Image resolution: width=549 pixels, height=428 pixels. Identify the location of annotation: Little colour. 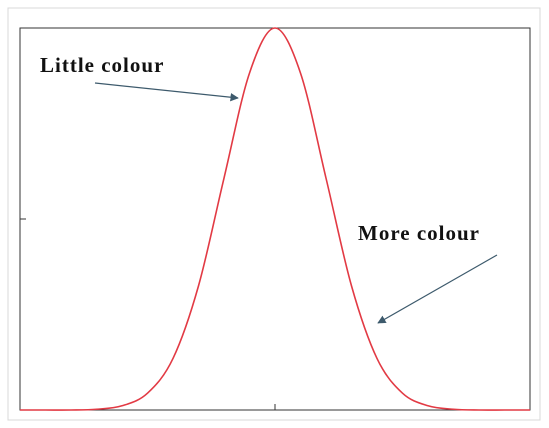
(102, 65).